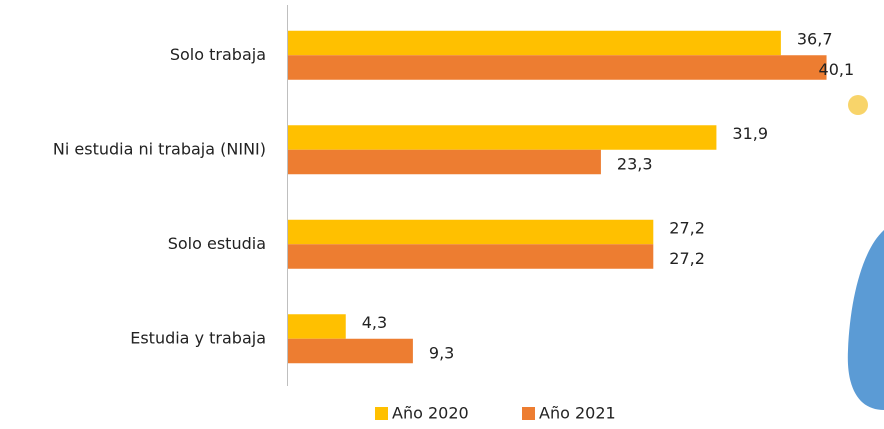  I want to click on y-tick-label: Estudia y trabaja, so click(198, 337).